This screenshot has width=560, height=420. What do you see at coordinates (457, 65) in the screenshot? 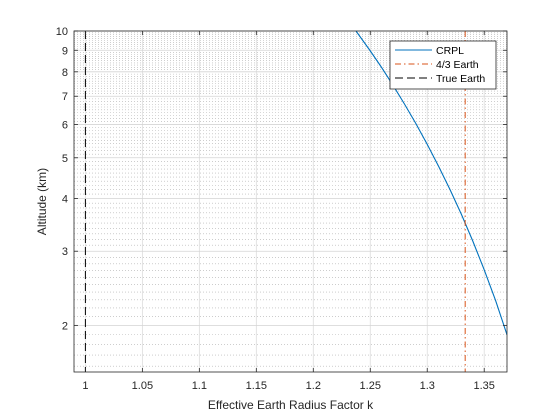
I see `legend-label-four-thirds-earth: 4/3 Earth` at bounding box center [457, 65].